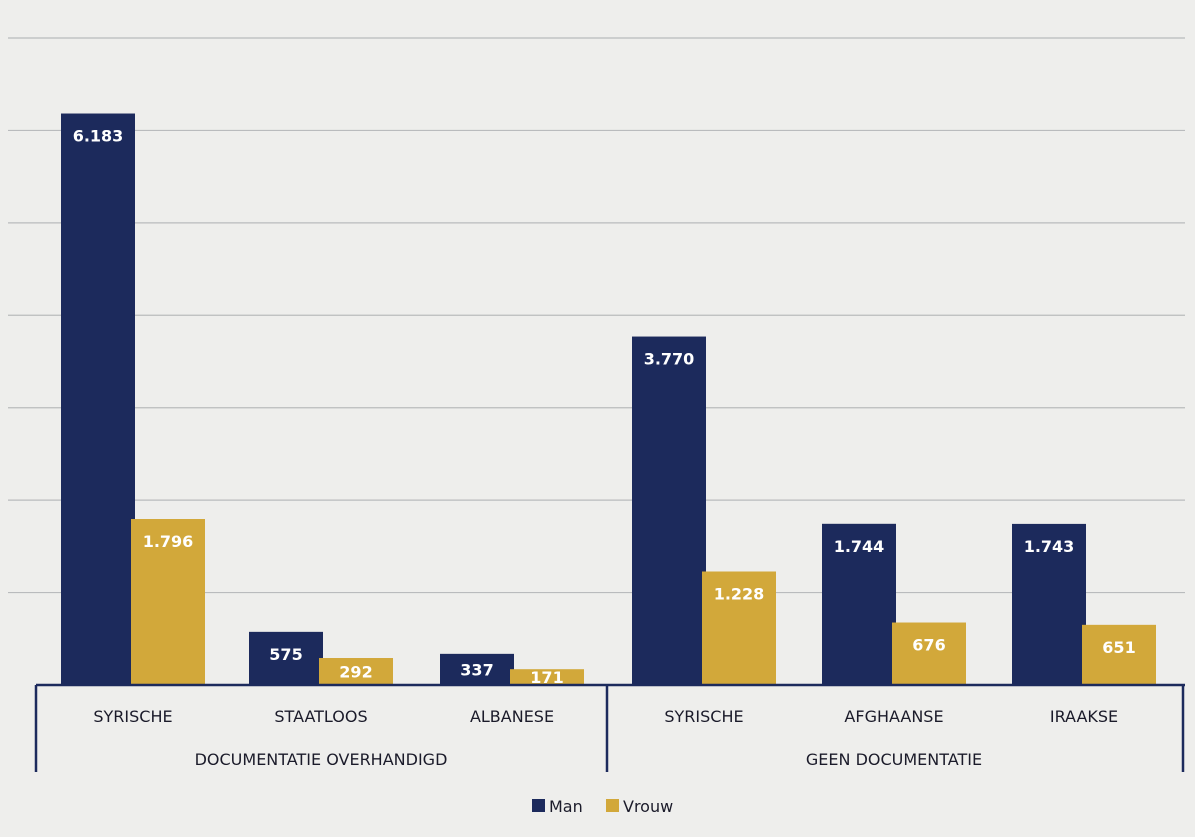 The width and height of the screenshot is (1195, 837). What do you see at coordinates (512, 716) in the screenshot?
I see `category-label: ALBANESE` at bounding box center [512, 716].